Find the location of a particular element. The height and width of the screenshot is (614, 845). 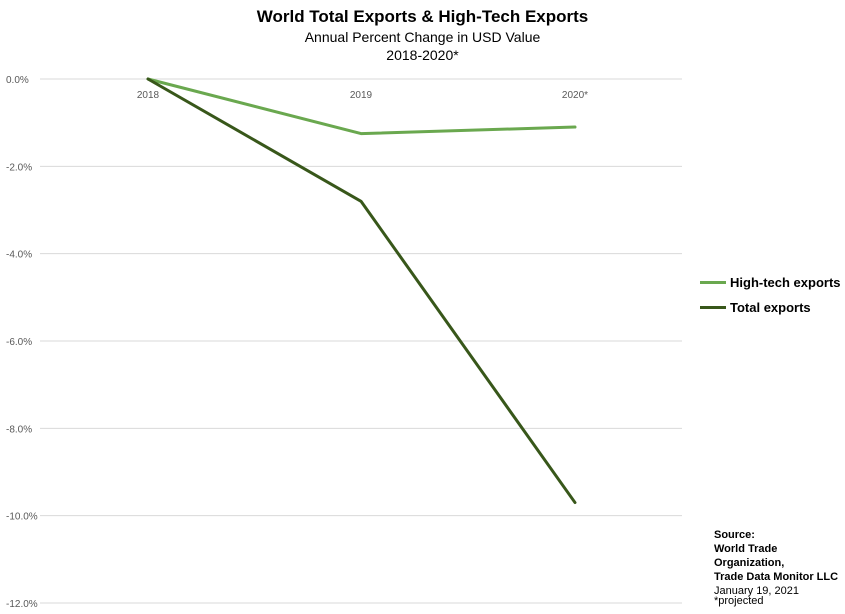

source-heading: Source: is located at coordinates (734, 535).